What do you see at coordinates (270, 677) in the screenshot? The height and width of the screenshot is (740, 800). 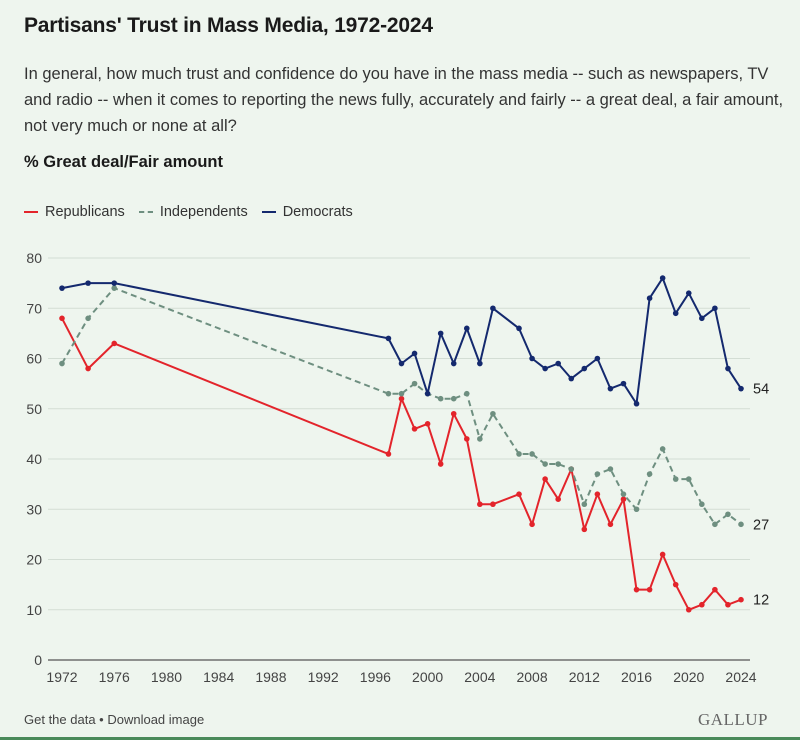 I see `x-tick-label-1988: 1988` at bounding box center [270, 677].